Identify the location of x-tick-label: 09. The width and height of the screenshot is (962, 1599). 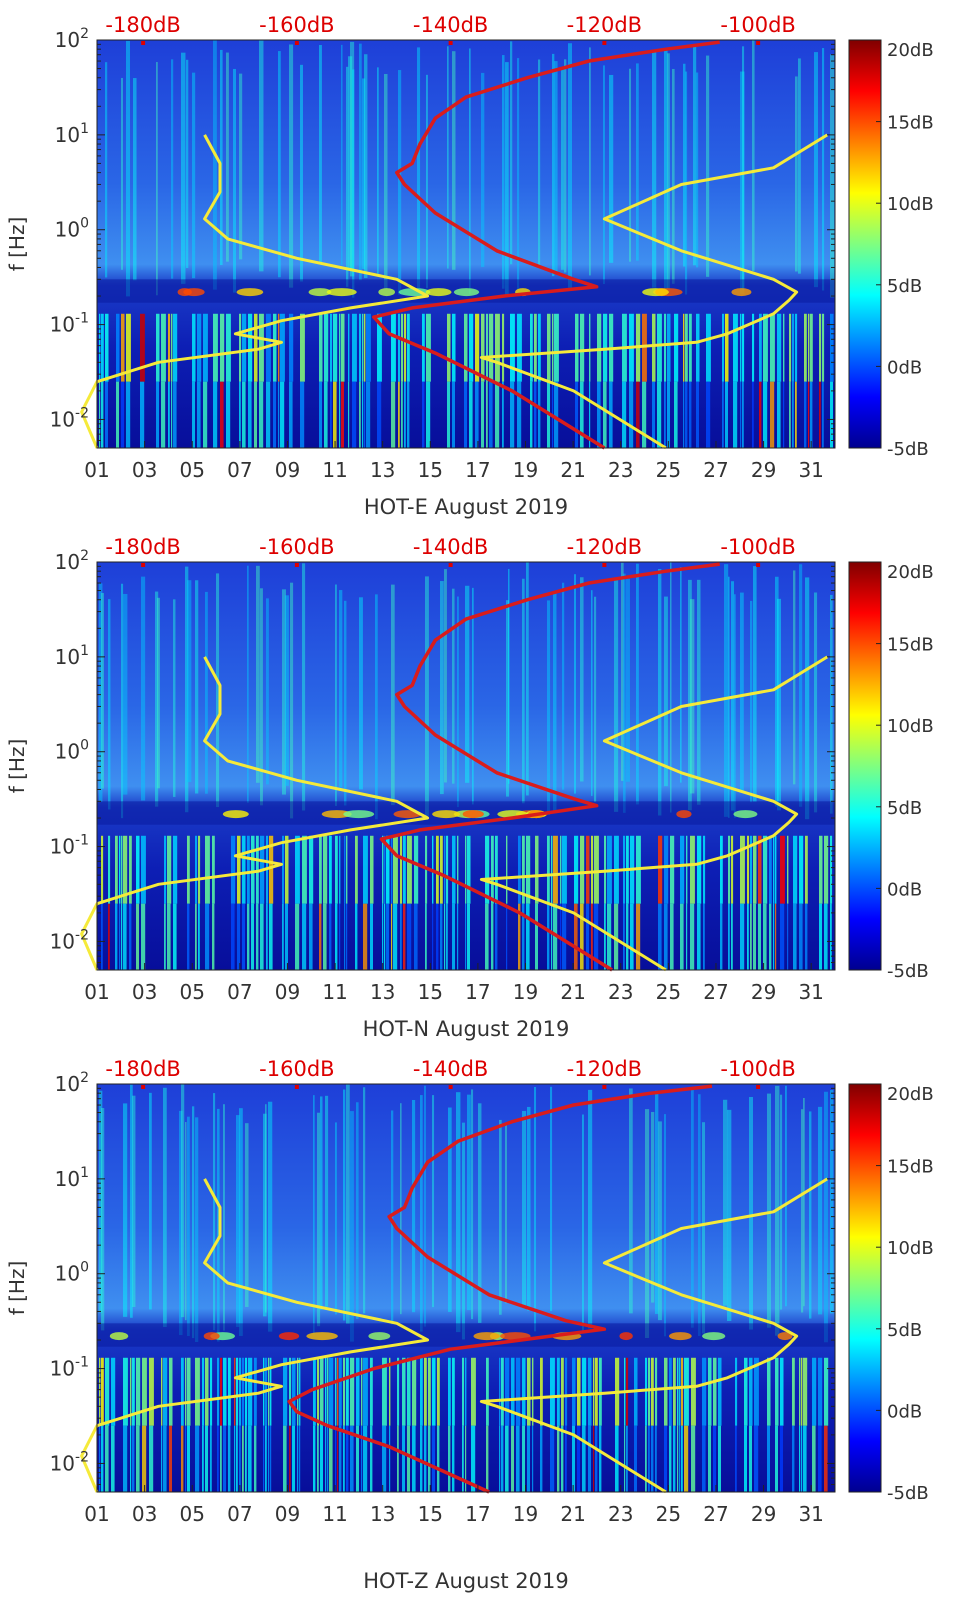
(287, 1514).